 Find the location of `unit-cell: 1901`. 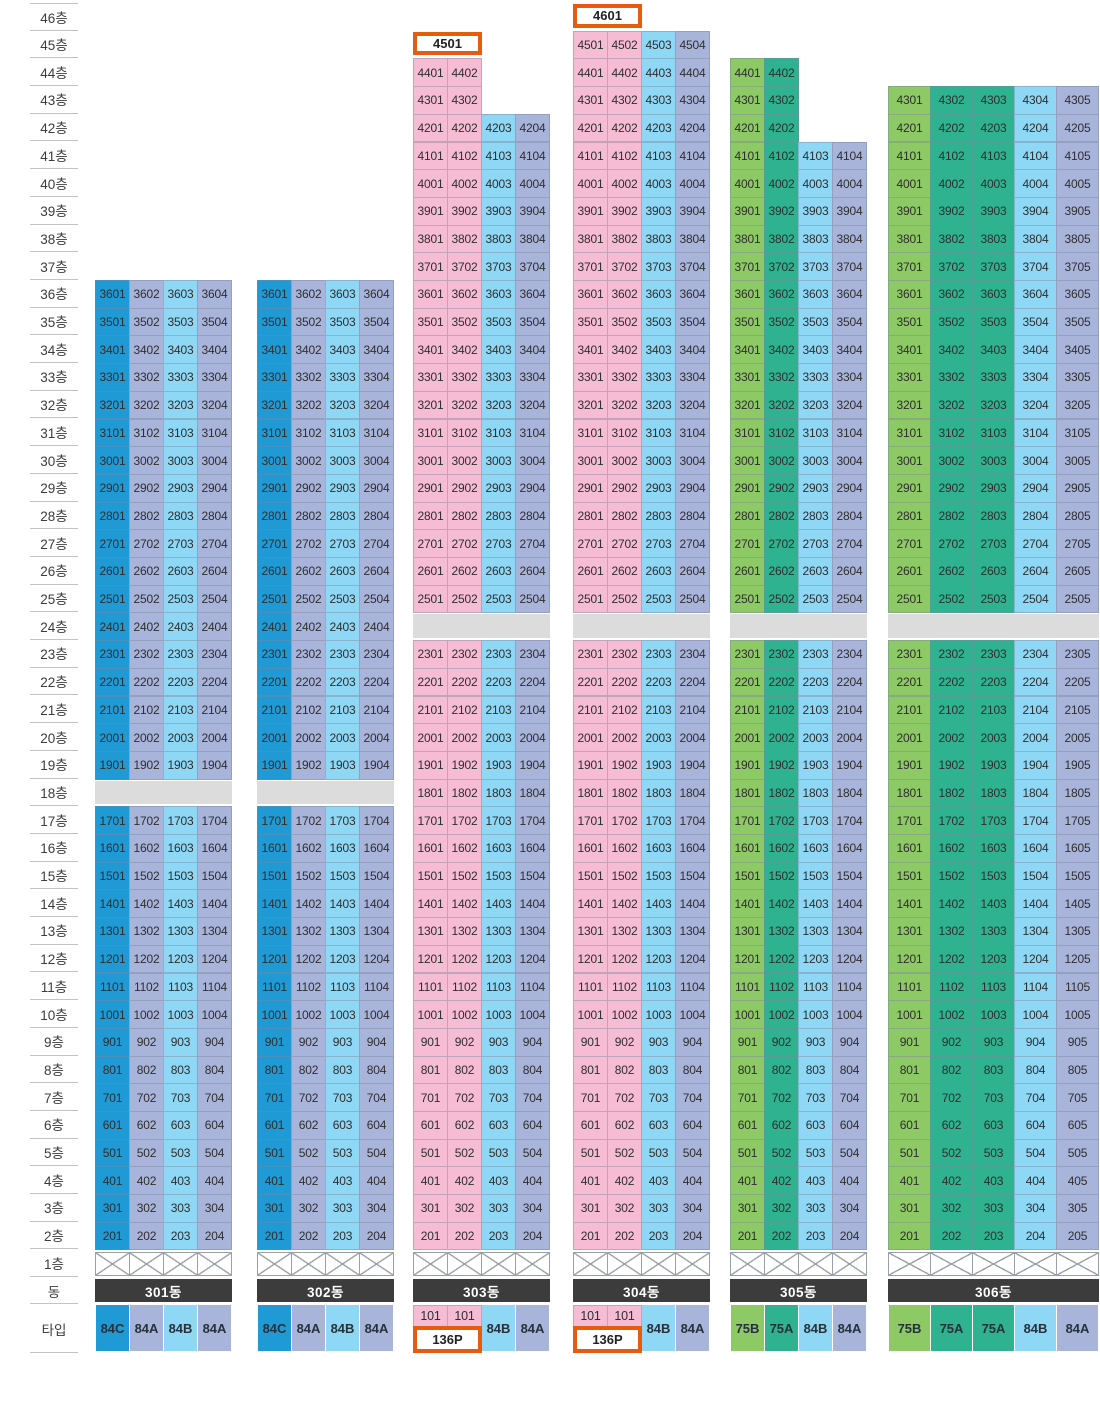

unit-cell: 1901 is located at coordinates (274, 765).